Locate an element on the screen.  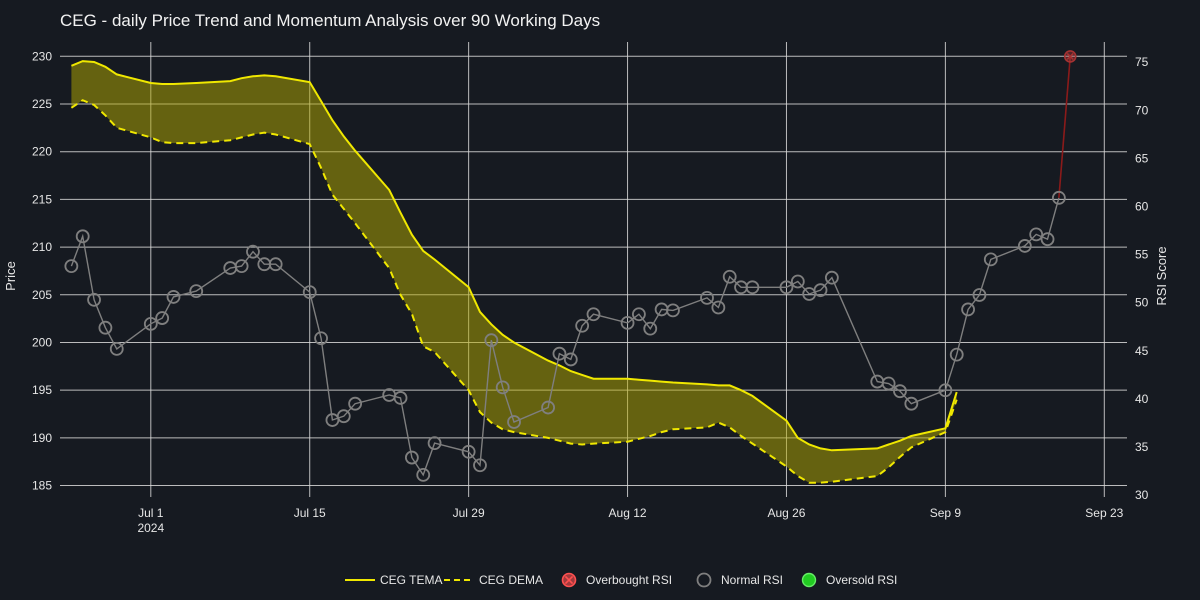
y-axis-title: Price is located at coordinates (10, 276).